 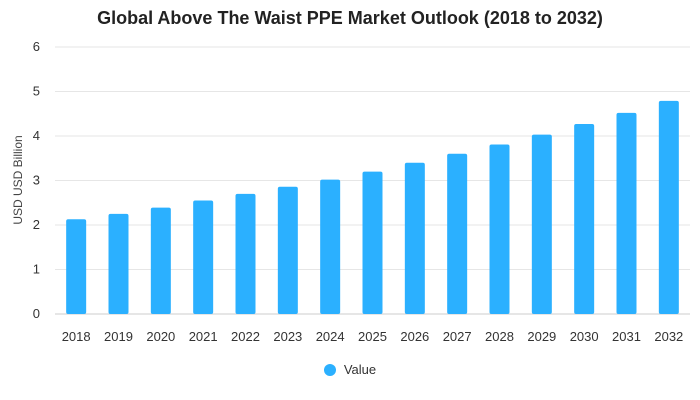 I want to click on y-tick-label: 5, so click(x=36, y=91).